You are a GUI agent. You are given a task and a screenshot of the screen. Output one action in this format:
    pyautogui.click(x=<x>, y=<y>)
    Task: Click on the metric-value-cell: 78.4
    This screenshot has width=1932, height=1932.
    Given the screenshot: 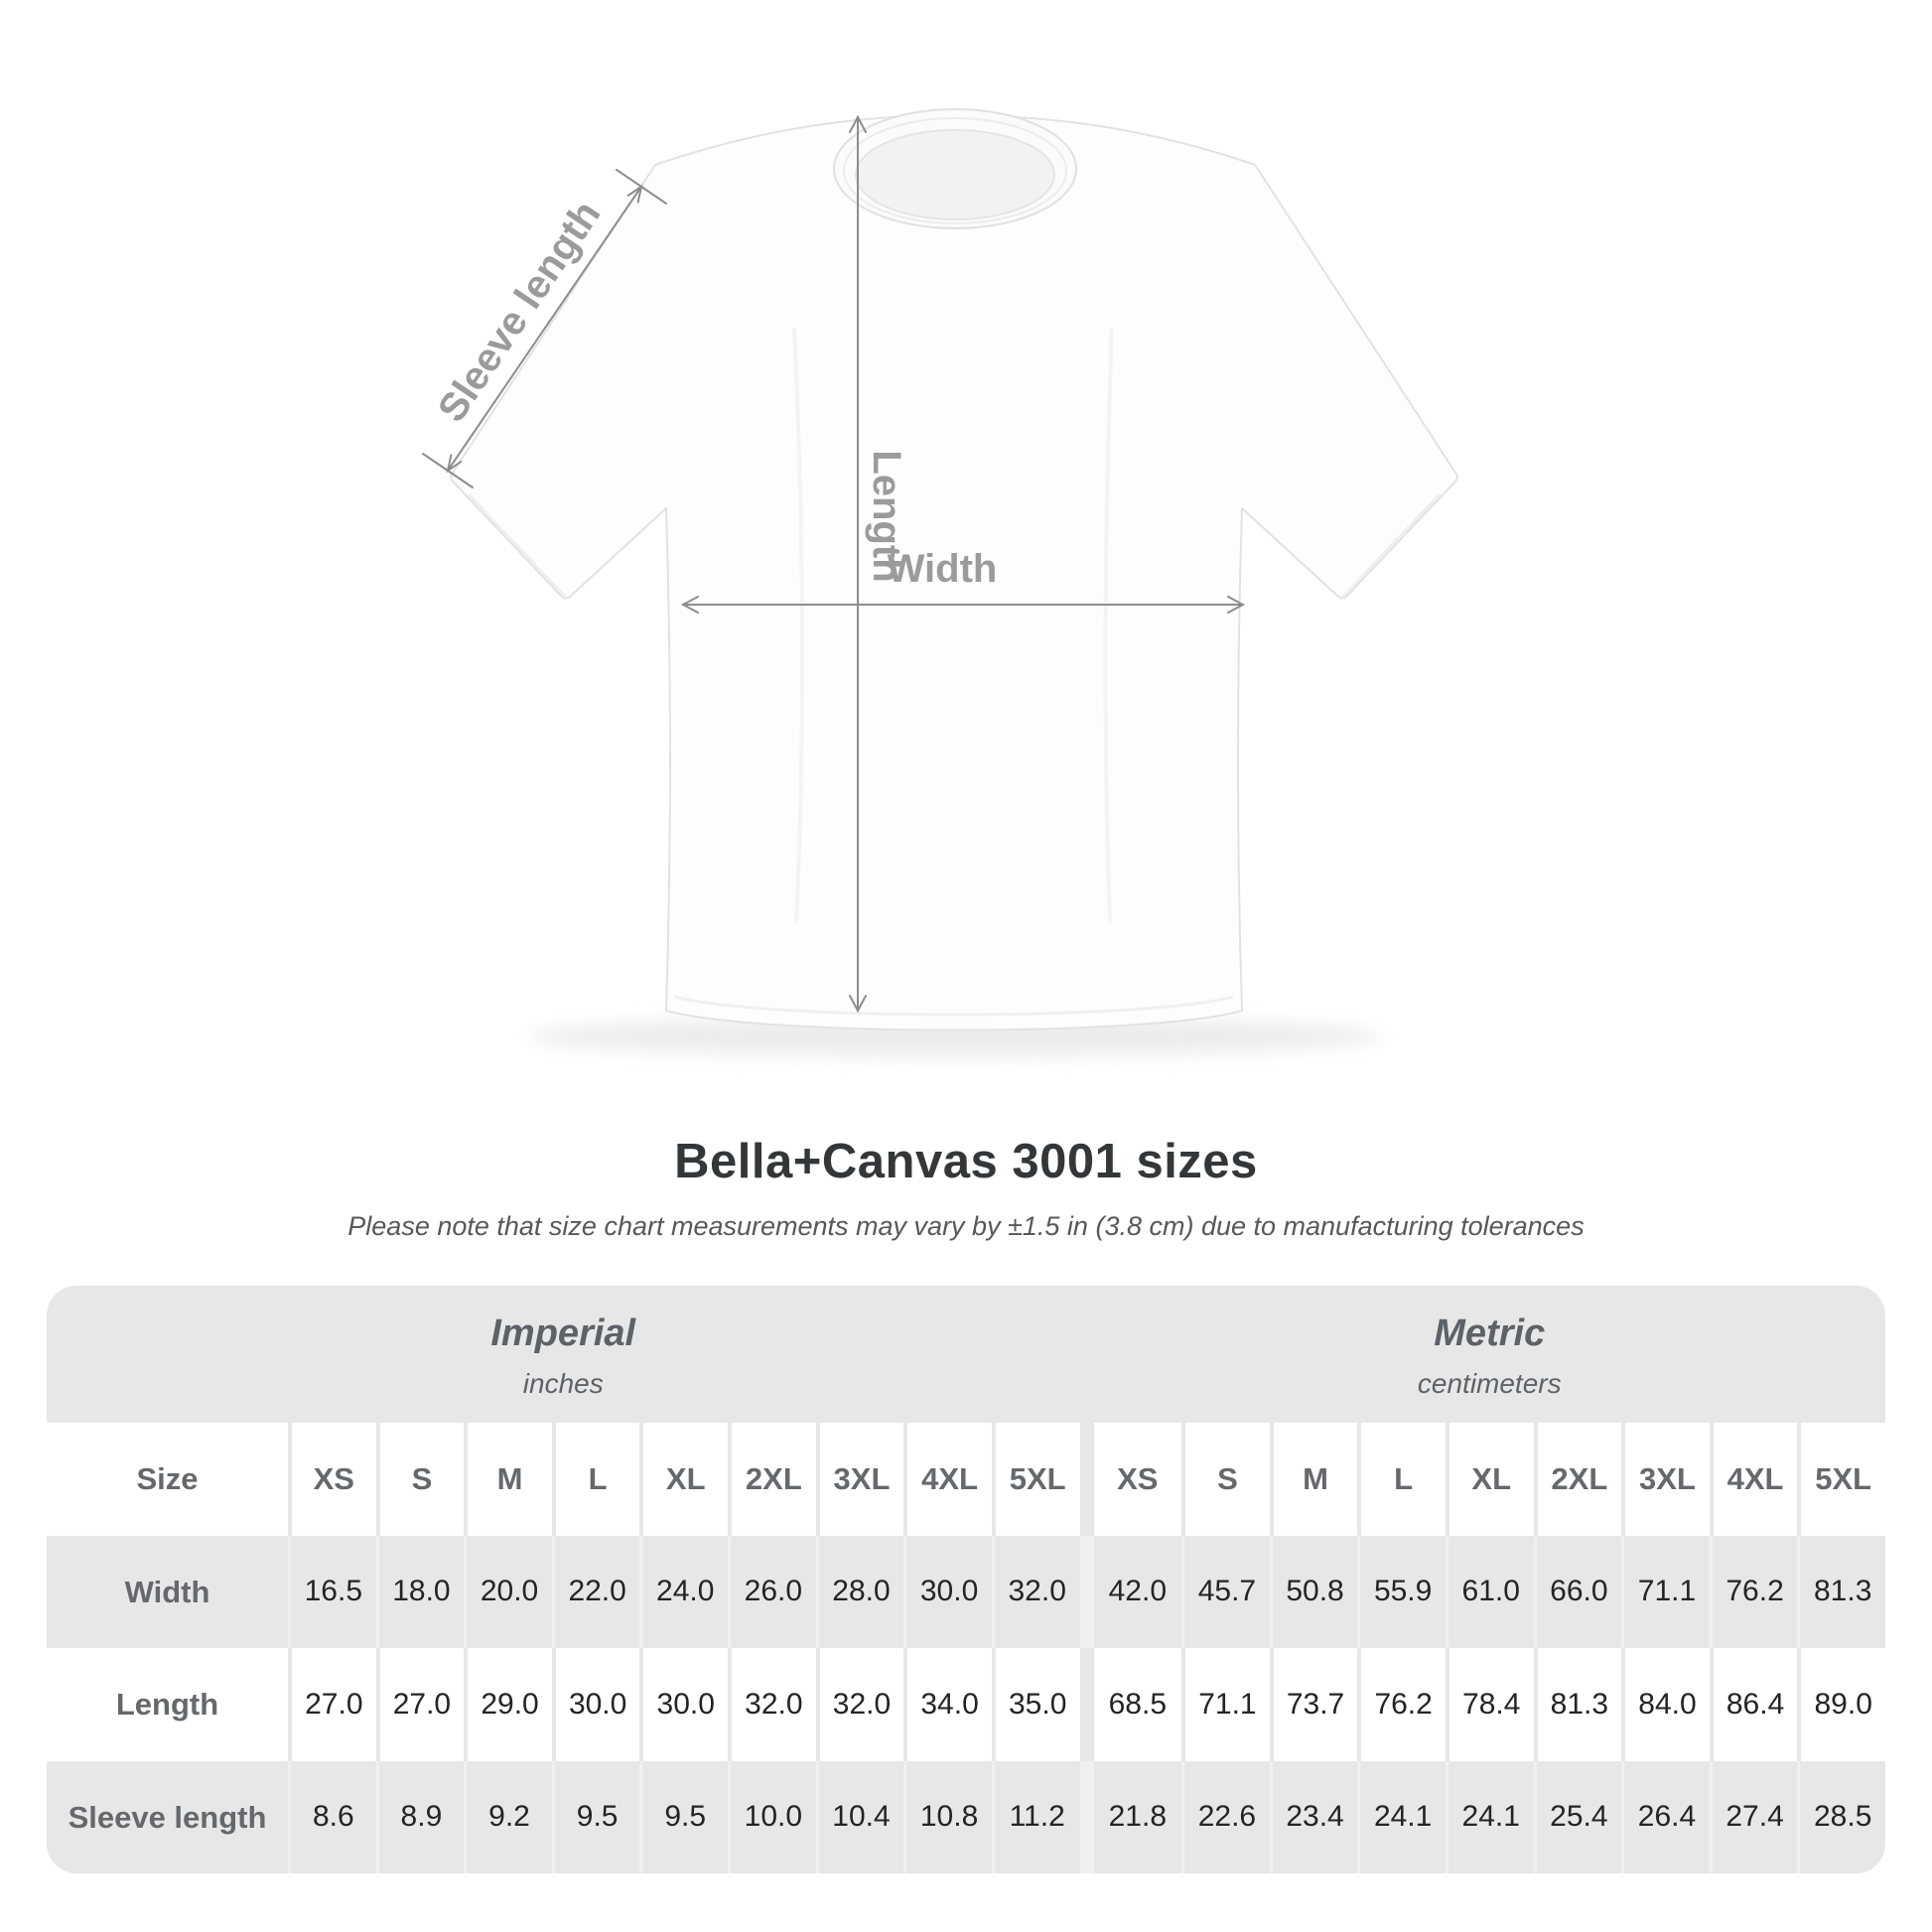 What is the action you would take?
    pyautogui.click(x=1489, y=1705)
    